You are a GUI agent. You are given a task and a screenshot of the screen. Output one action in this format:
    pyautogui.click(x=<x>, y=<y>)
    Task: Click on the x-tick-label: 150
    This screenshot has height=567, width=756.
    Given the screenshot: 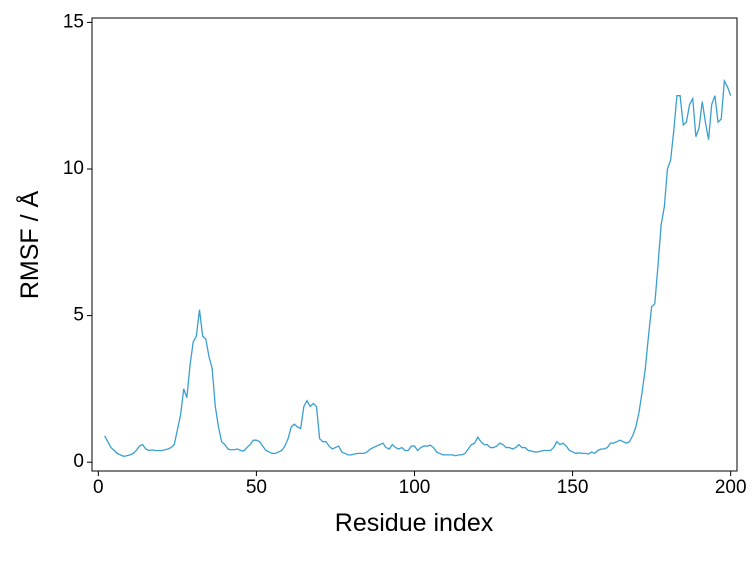 What is the action you would take?
    pyautogui.click(x=573, y=487)
    